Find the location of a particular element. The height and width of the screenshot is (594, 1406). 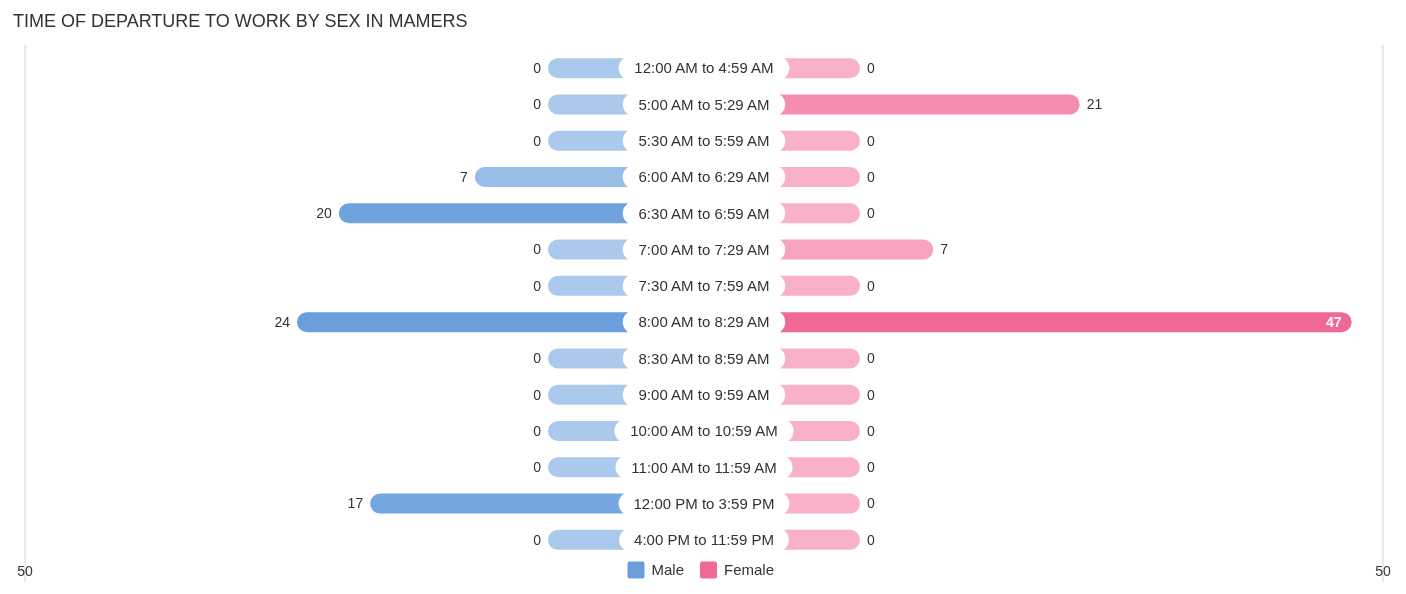

y-tick-label: 7:30 AM to 7:59 AM is located at coordinates (704, 286).